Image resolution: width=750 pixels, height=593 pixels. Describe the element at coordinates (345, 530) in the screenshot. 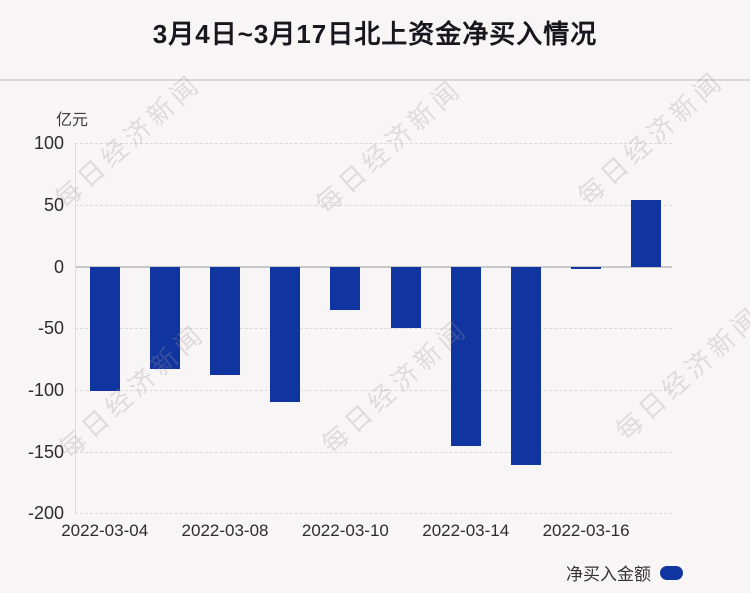

I see `x-tick-label: 2022-03-10` at that location.